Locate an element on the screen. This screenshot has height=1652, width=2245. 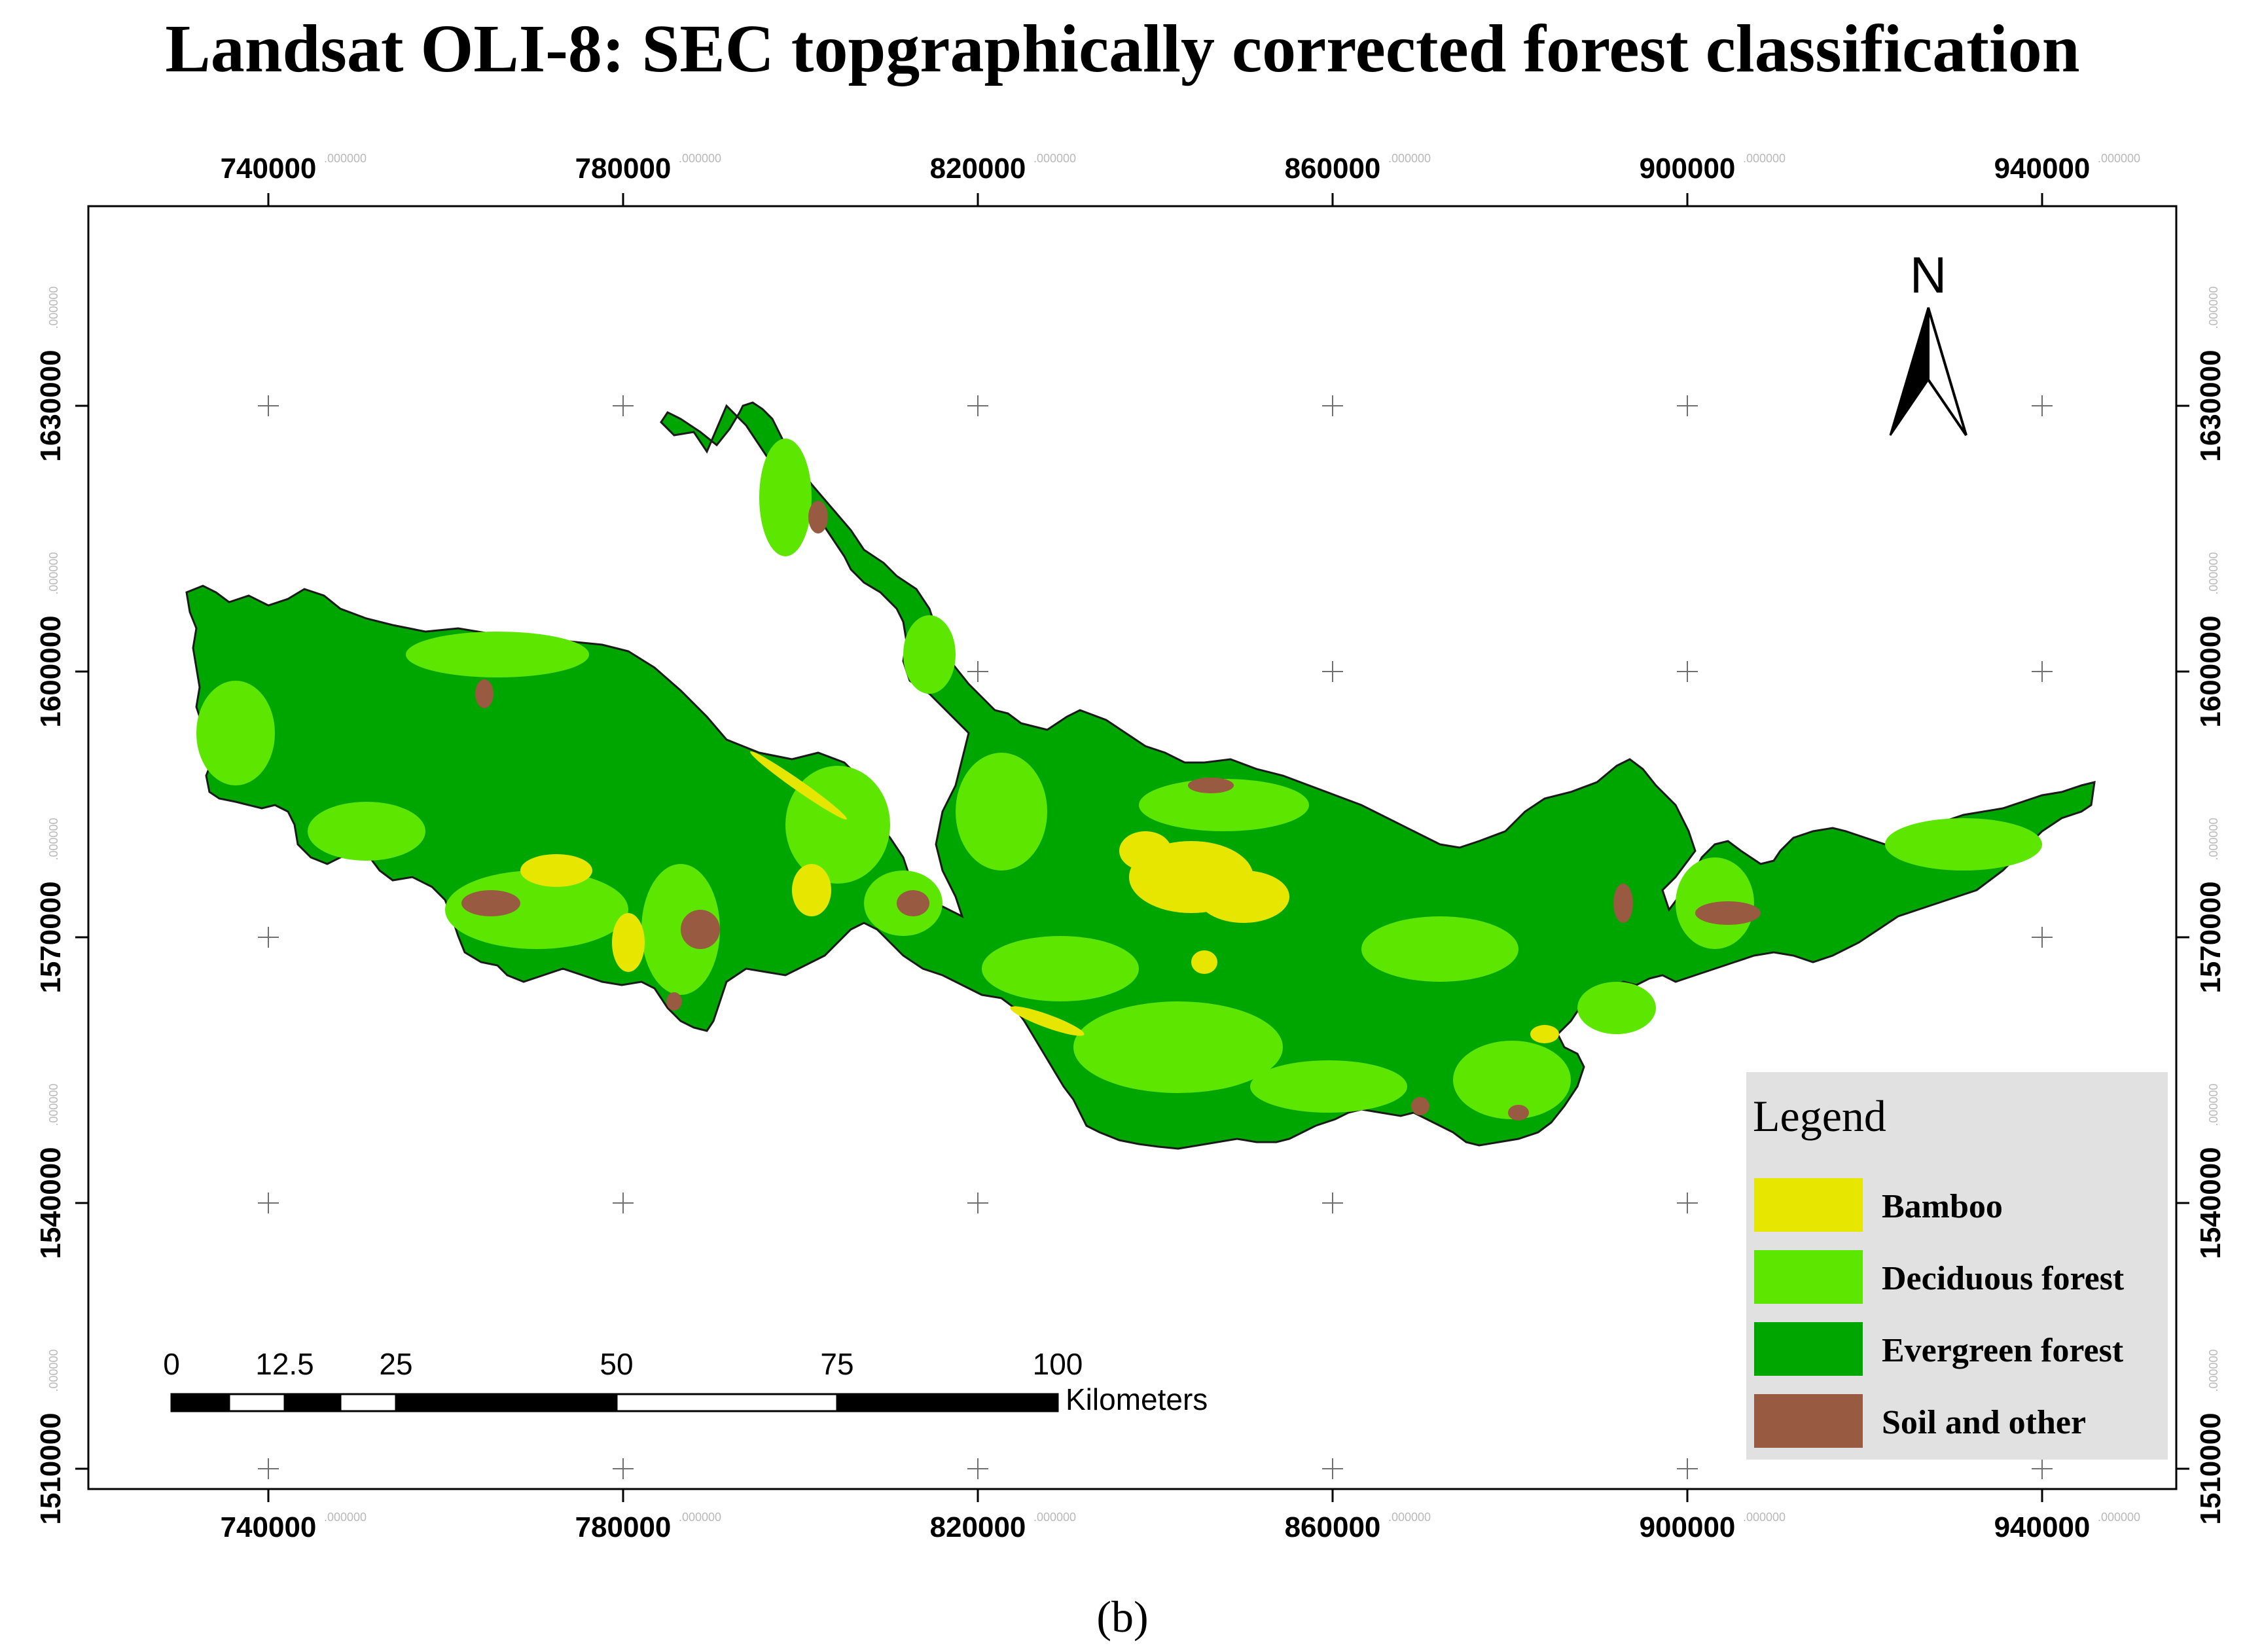
scale-label-0: 0 is located at coordinates (171, 1364).